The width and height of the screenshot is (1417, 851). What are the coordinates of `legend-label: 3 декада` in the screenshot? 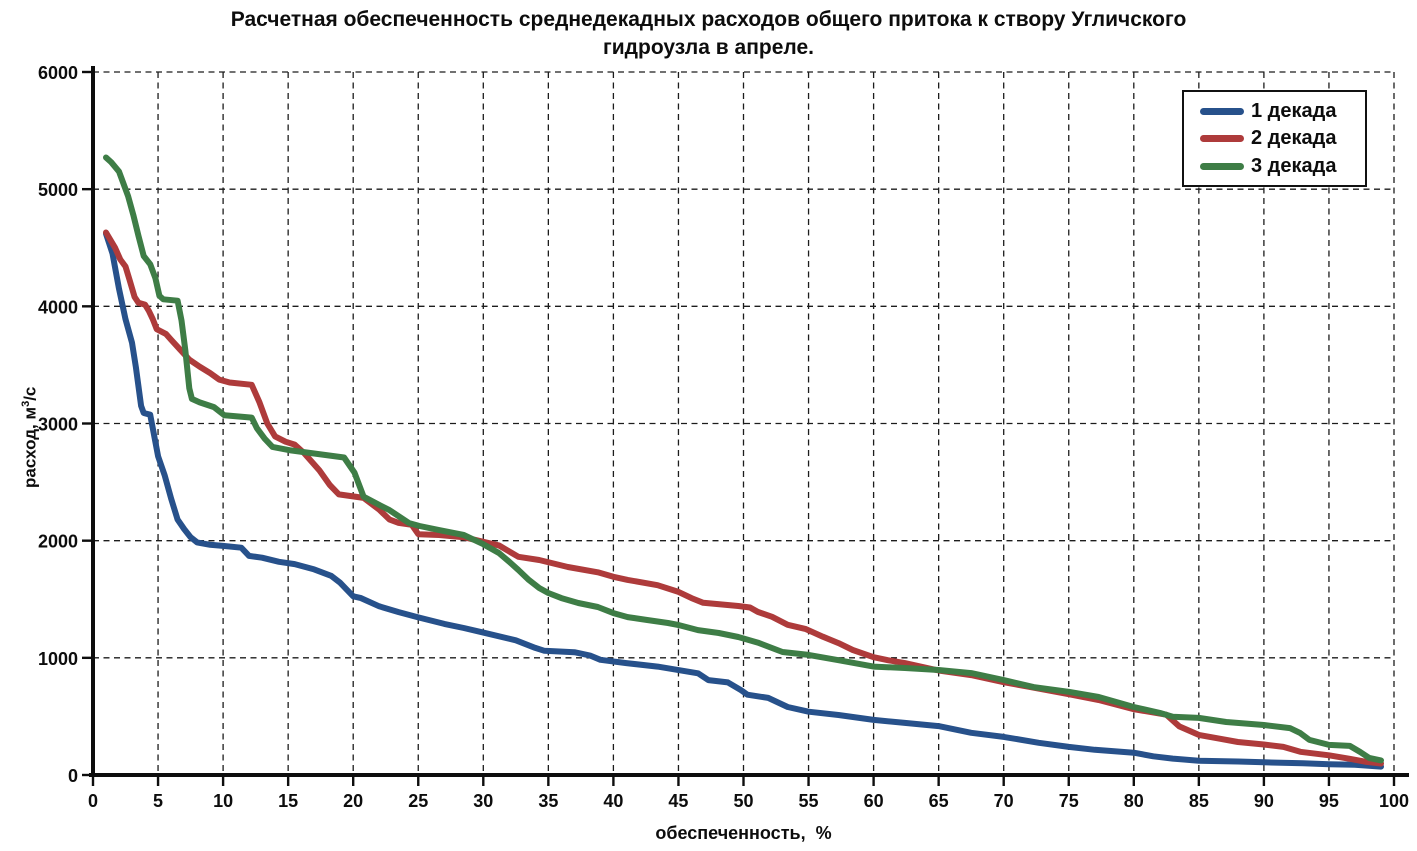 It's located at (1294, 165).